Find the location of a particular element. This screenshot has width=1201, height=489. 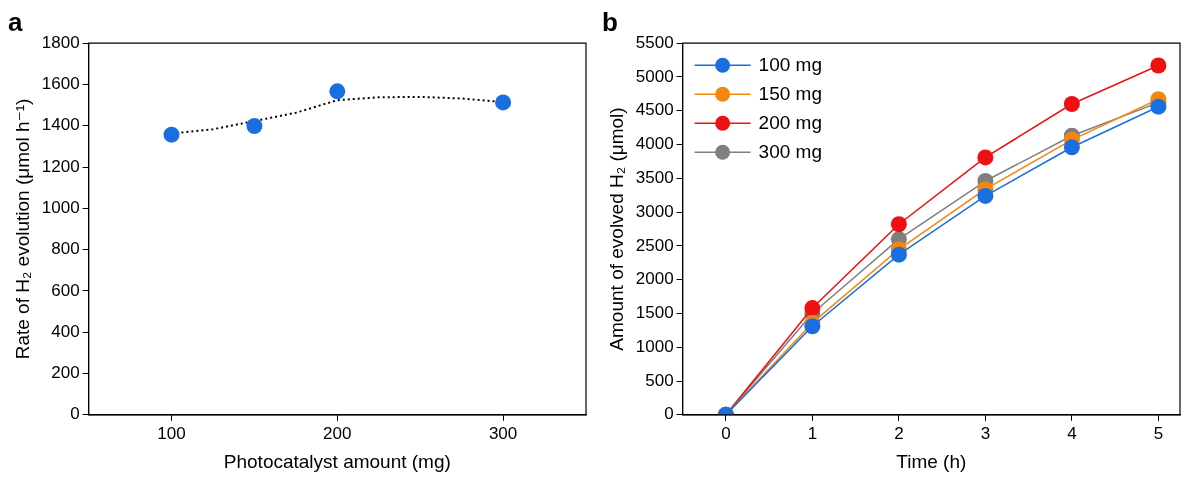

x-tick-label: 0 is located at coordinates (726, 433).